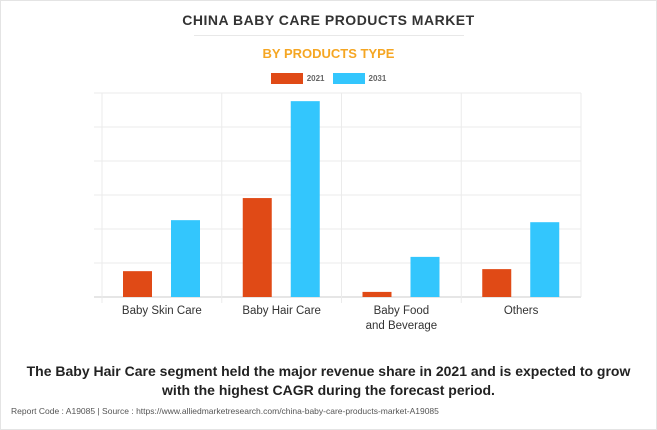  I want to click on x-tick-label: Baby Hair Care, so click(281, 311).